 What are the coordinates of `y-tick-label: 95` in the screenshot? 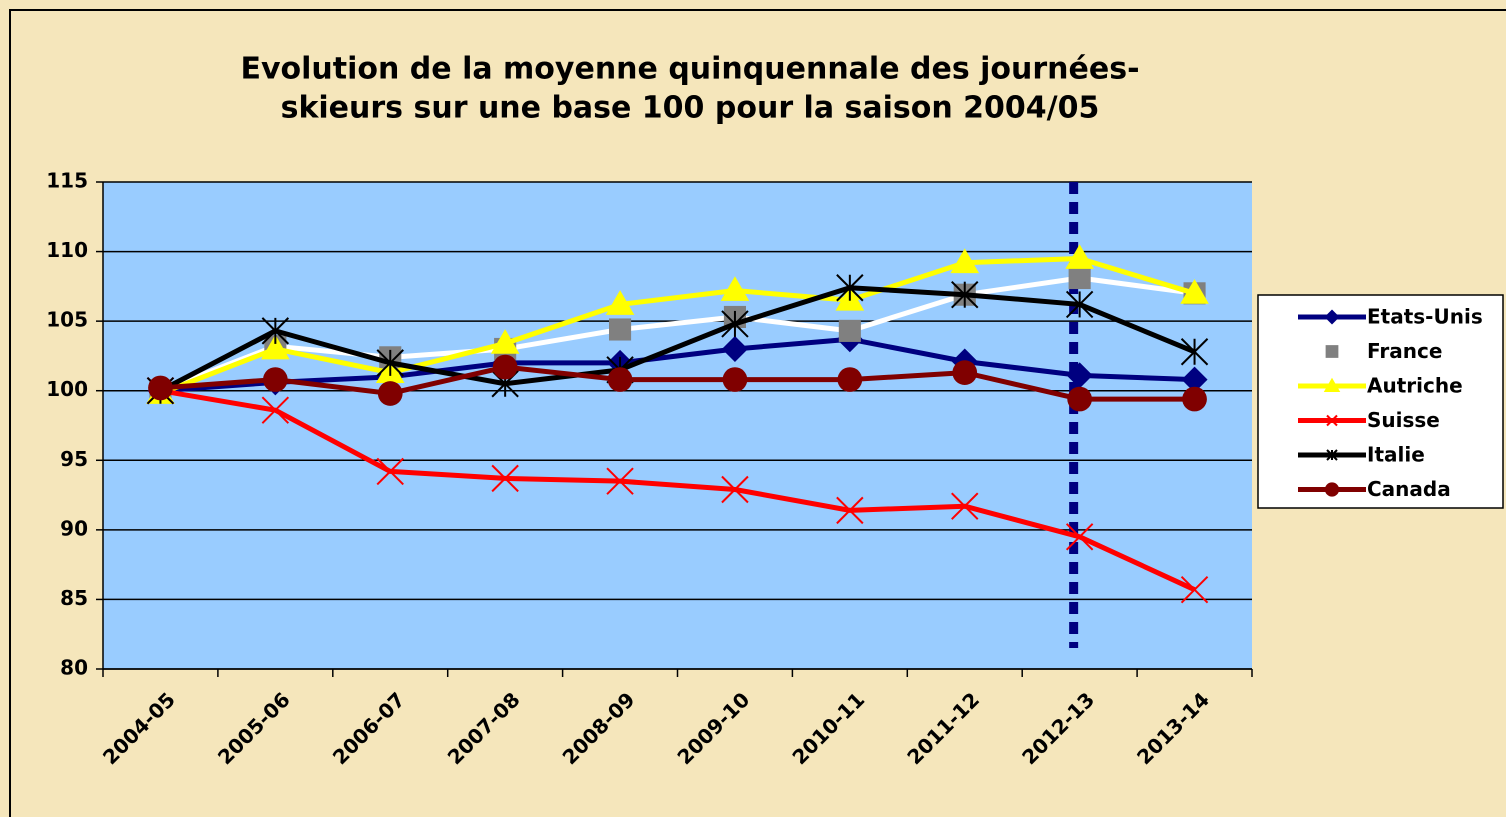 It's located at (74, 459).